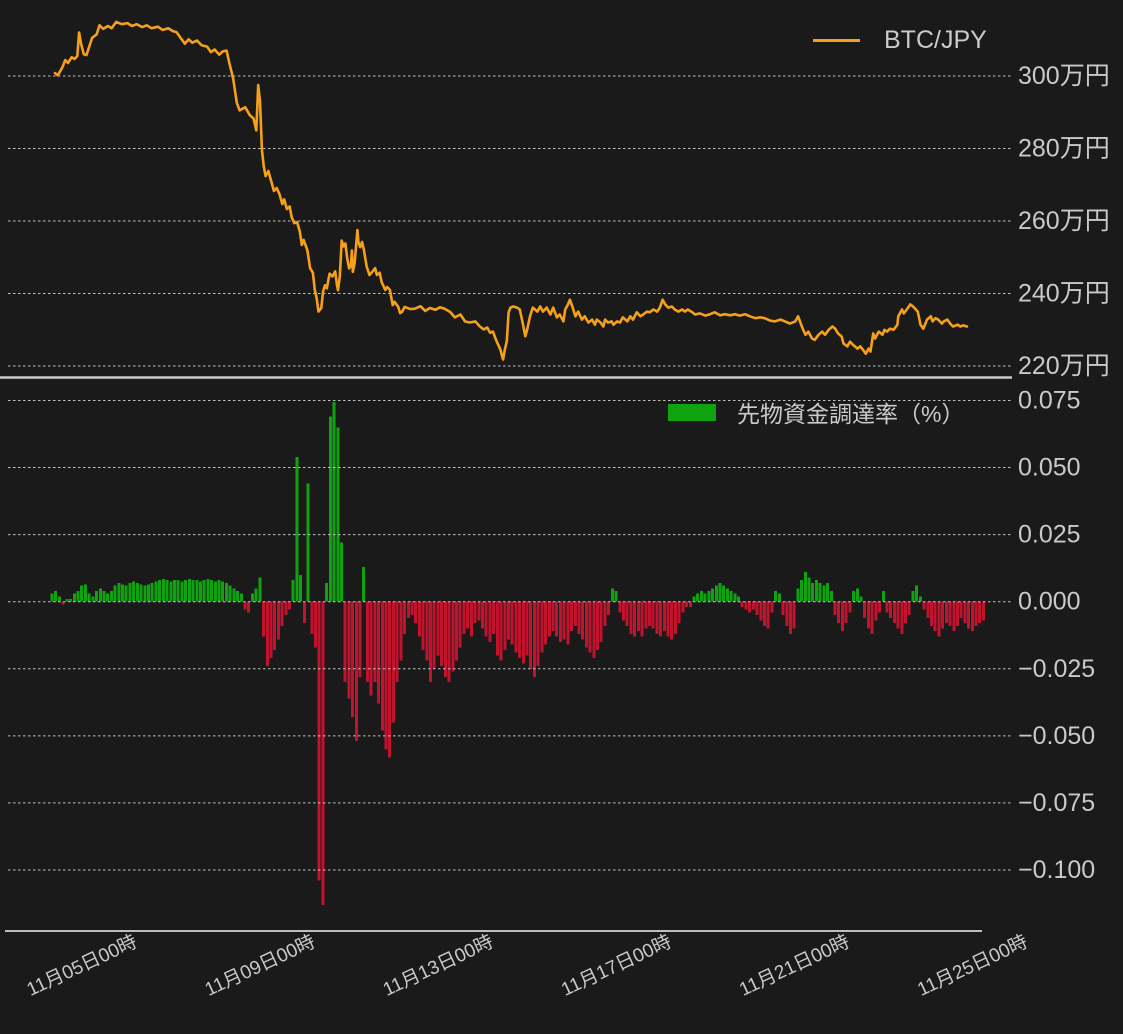 The width and height of the screenshot is (1123, 1034). I want to click on legend-btcjpy: BTC/JPY, so click(900, 40).